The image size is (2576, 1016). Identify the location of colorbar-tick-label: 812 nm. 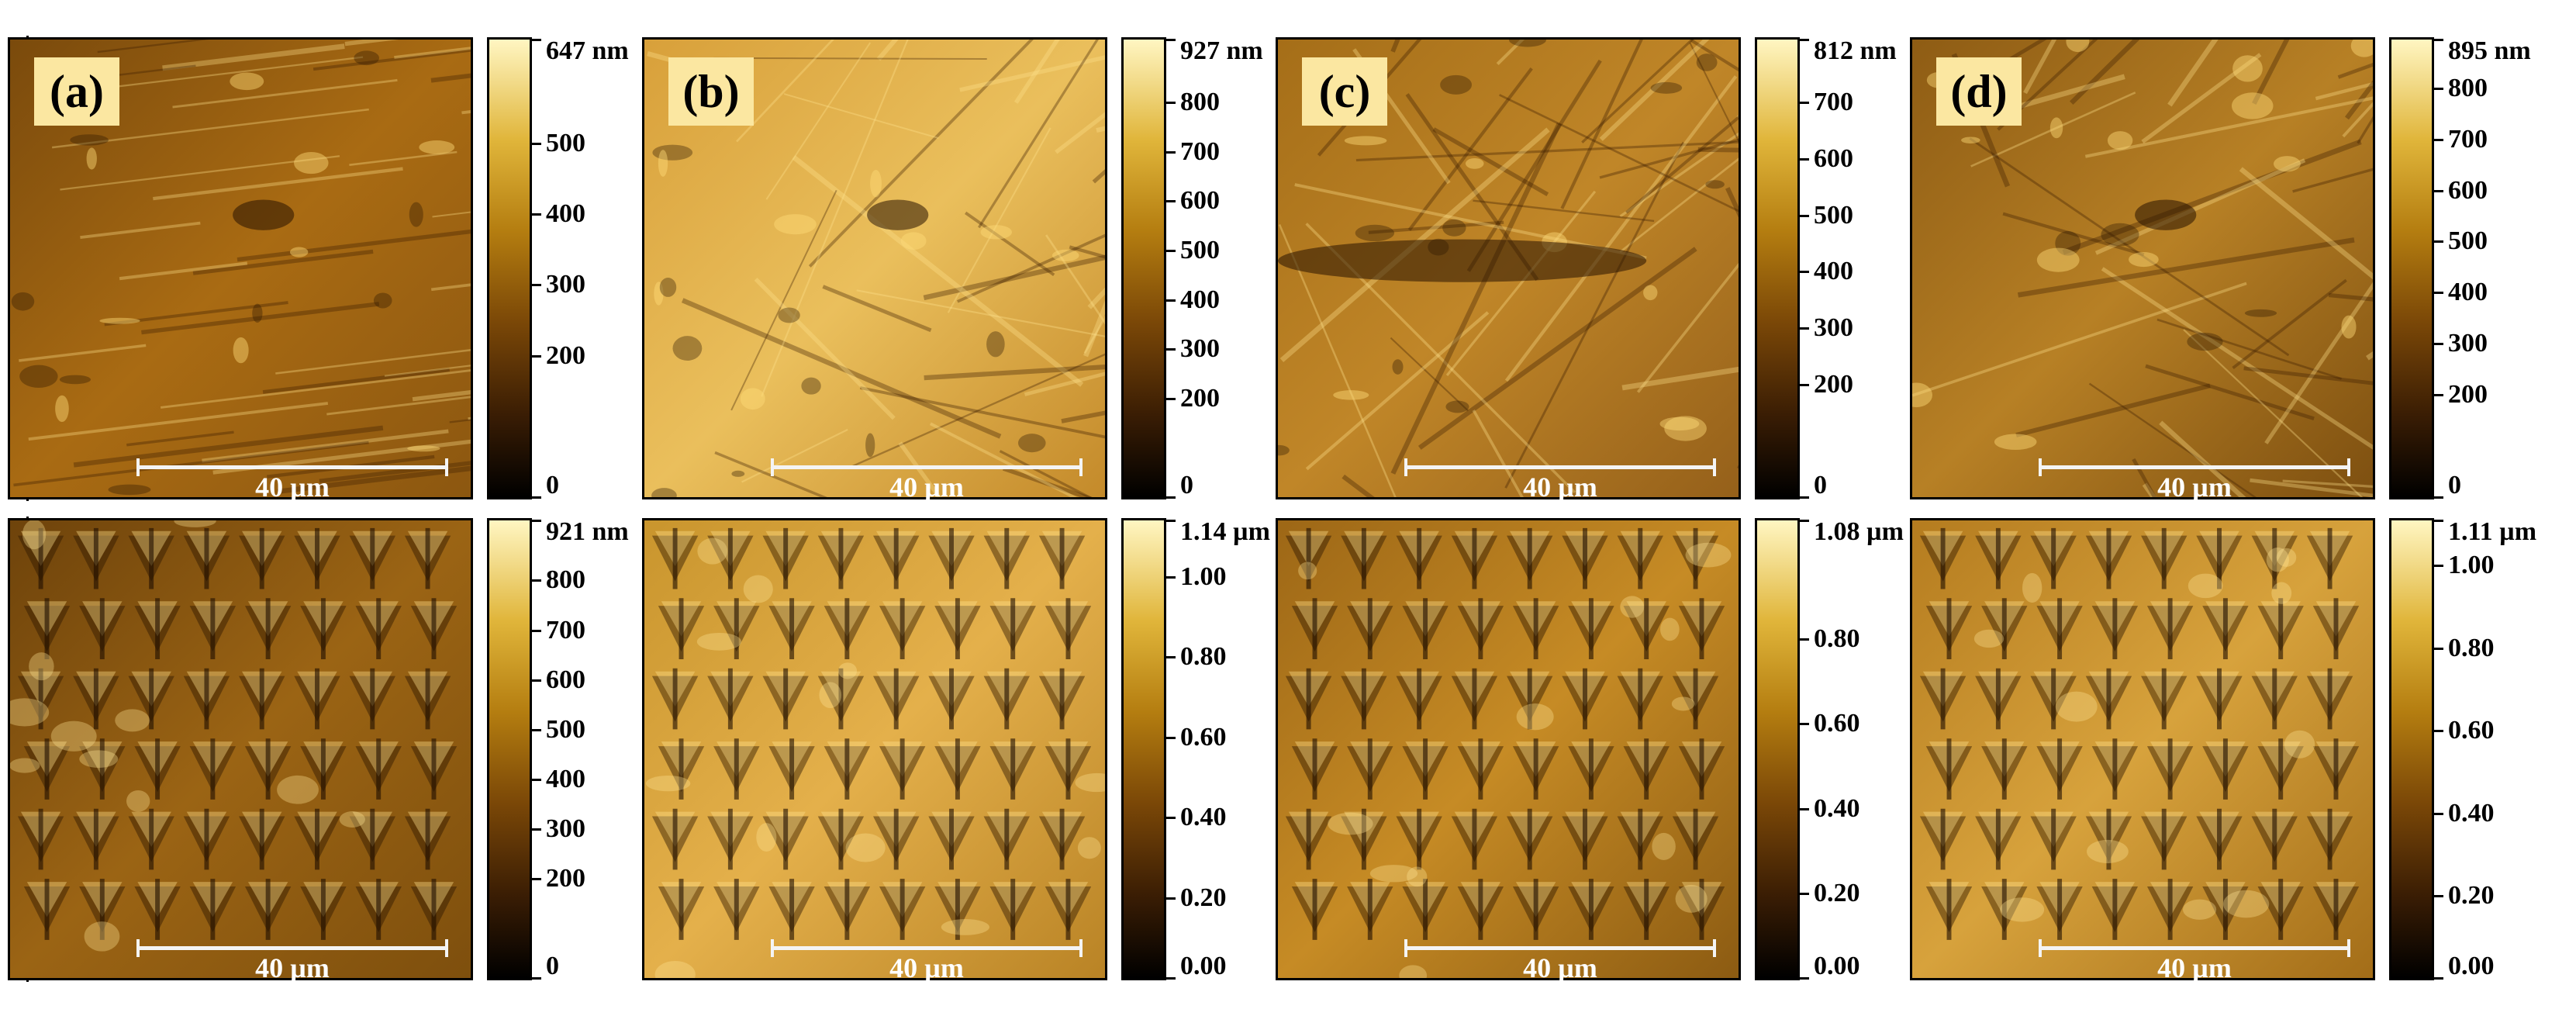
(1856, 51).